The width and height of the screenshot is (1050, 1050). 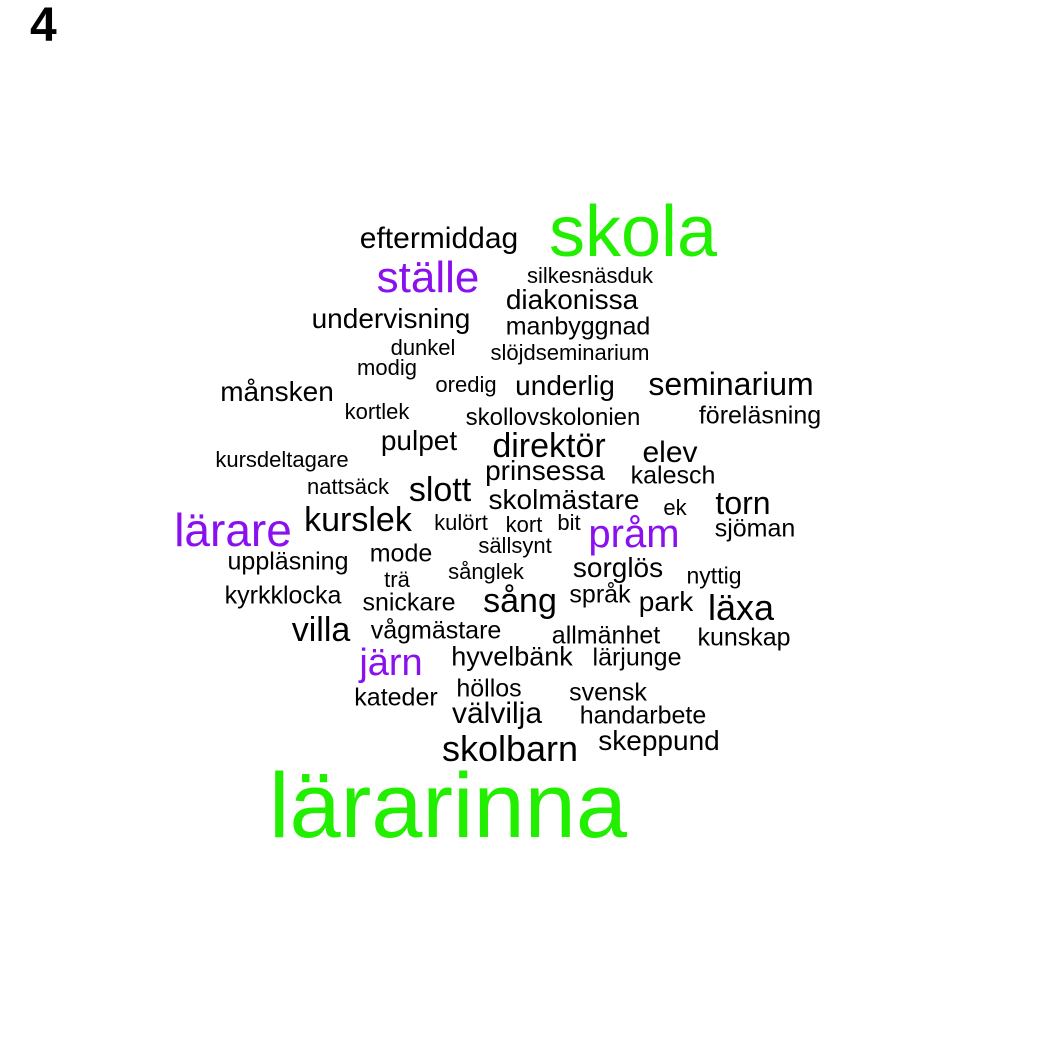 What do you see at coordinates (387, 367) in the screenshot?
I see `word-modig: modig` at bounding box center [387, 367].